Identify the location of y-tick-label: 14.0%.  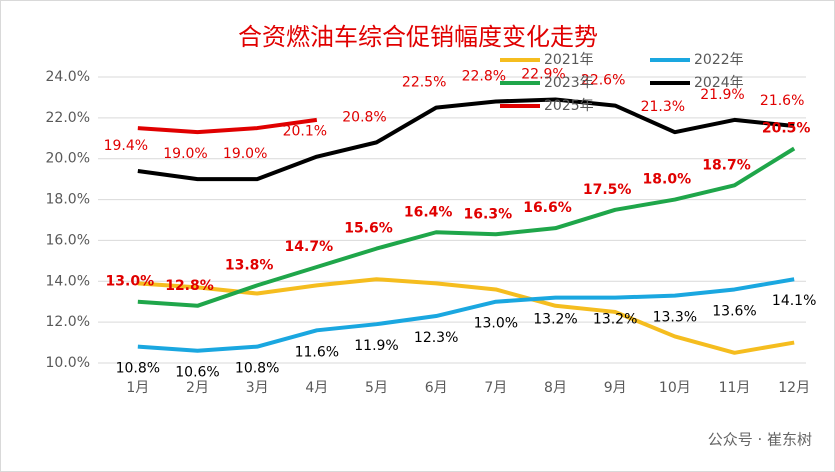
(68, 281).